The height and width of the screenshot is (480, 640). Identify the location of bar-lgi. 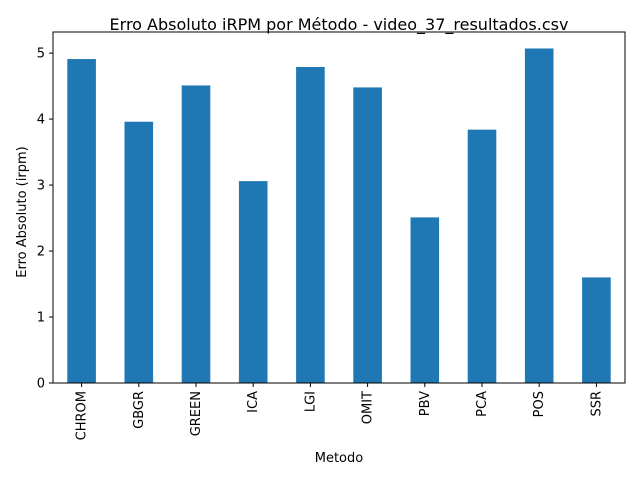
(310, 224).